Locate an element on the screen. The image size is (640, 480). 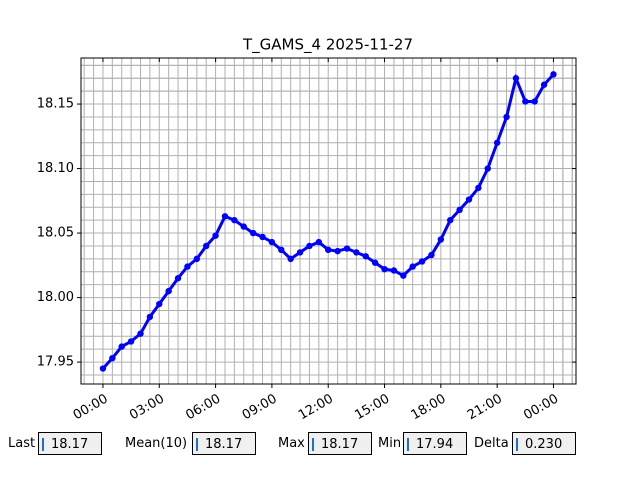
x-tick-label: 12:00 is located at coordinates (316, 408).